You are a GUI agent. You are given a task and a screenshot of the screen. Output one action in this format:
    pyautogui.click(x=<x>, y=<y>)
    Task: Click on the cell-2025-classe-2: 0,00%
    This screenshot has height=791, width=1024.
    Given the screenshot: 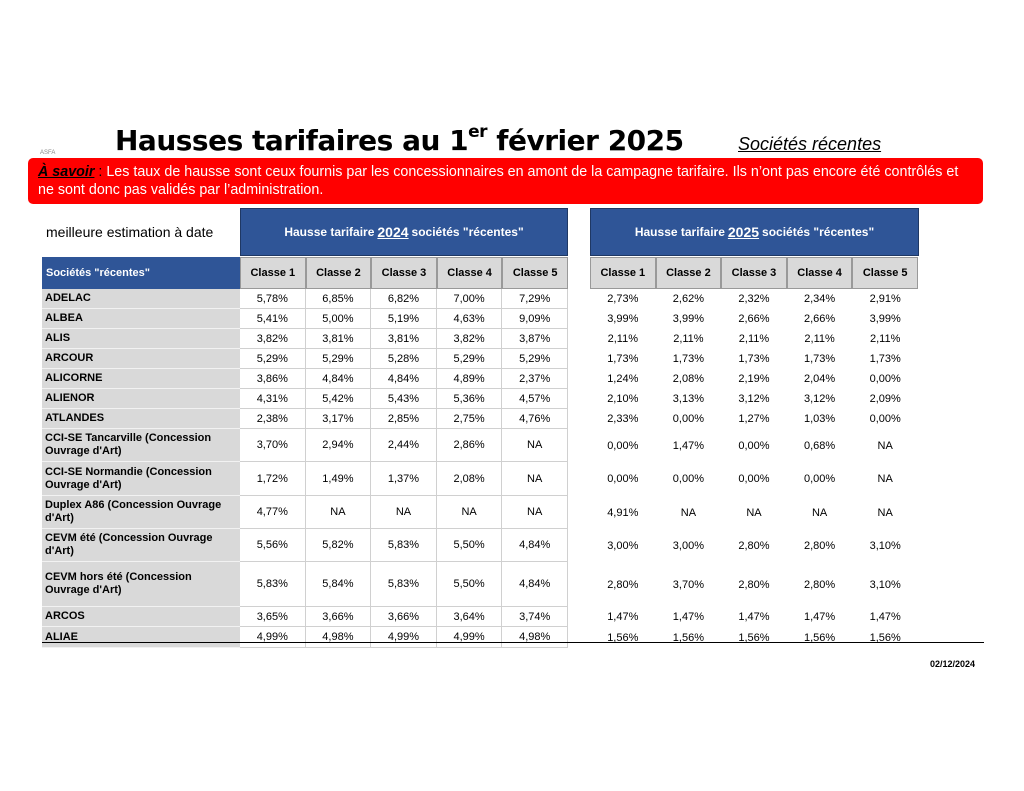 What is the action you would take?
    pyautogui.click(x=688, y=419)
    